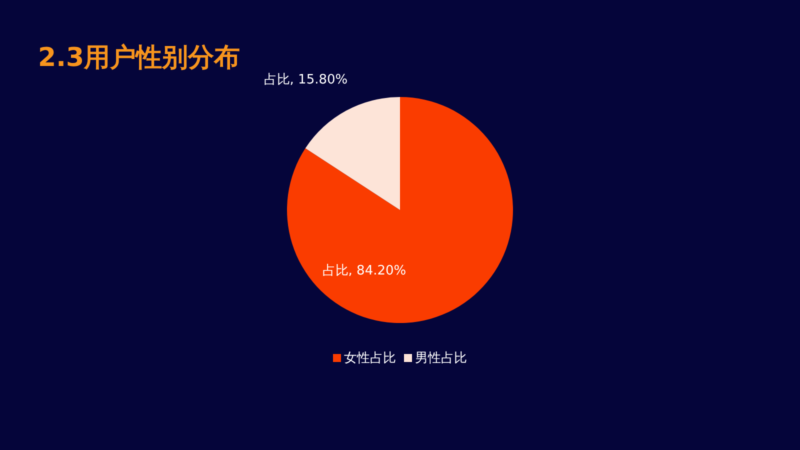 This screenshot has height=450, width=800. Describe the element at coordinates (306, 80) in the screenshot. I see `data-label: 占比, 15.80%` at that location.